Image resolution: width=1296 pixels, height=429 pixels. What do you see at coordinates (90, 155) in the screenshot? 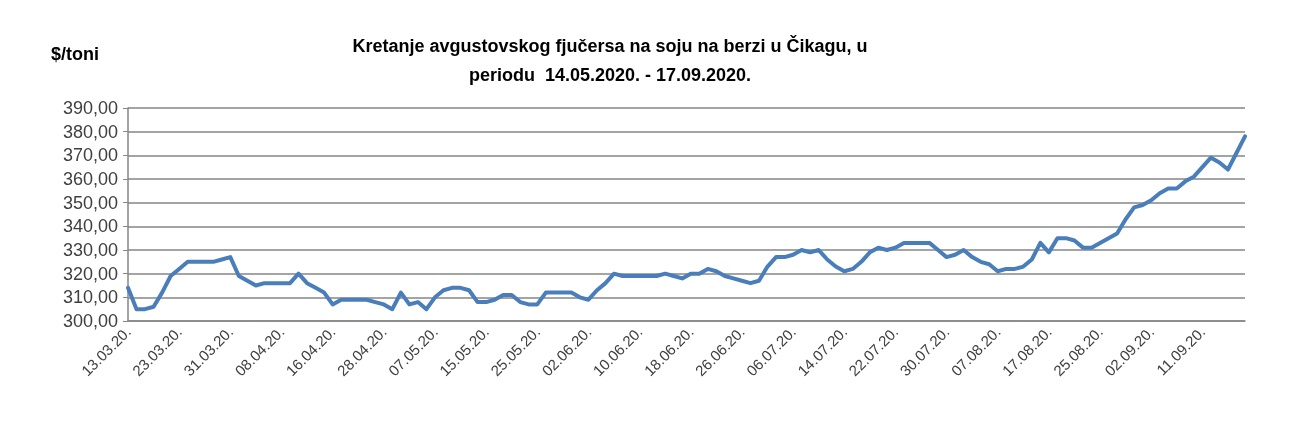
I see `y-tick-label: 370,00` at bounding box center [90, 155].